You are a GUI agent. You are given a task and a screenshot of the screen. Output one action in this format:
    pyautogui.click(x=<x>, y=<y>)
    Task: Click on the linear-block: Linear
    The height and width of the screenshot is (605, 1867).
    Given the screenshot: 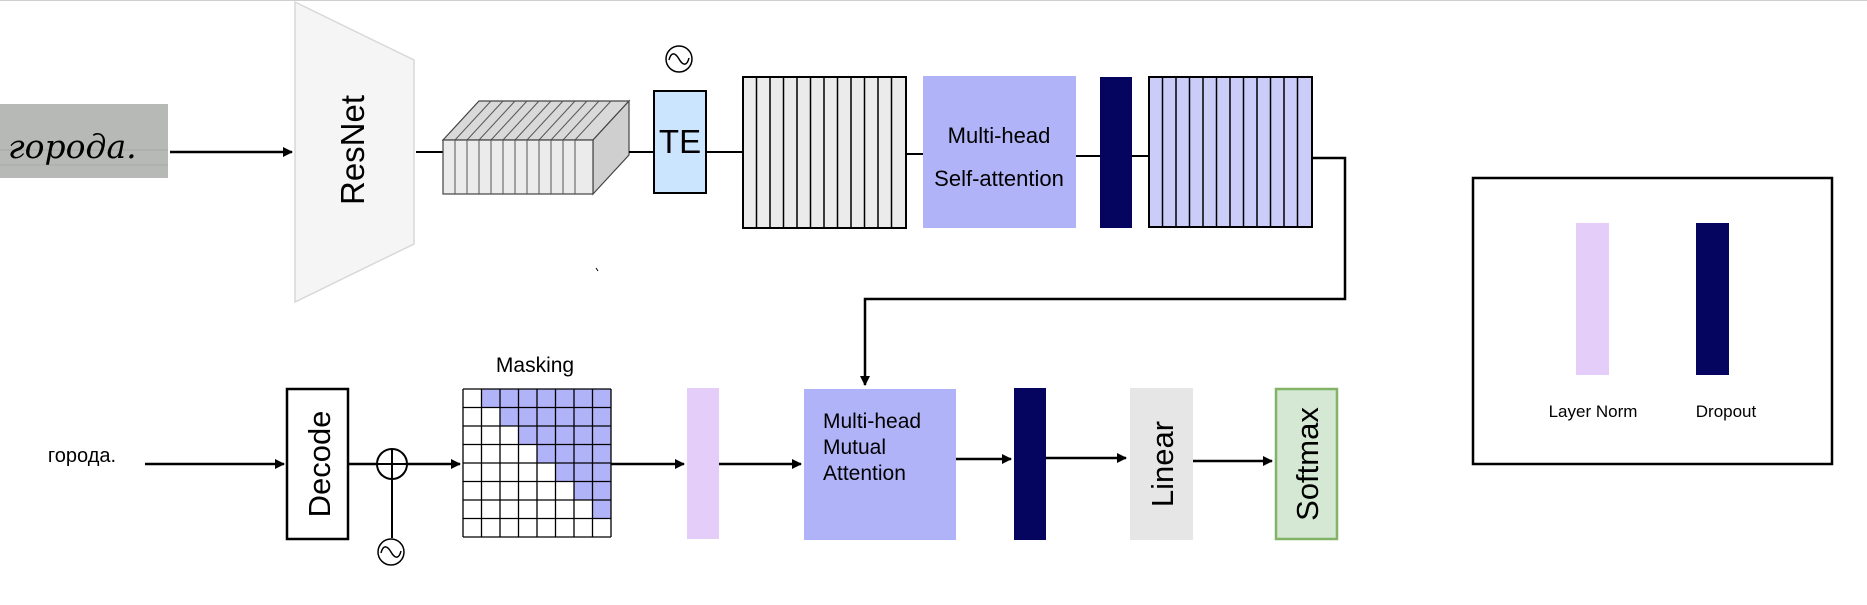 What is the action you would take?
    pyautogui.click(x=1161, y=464)
    